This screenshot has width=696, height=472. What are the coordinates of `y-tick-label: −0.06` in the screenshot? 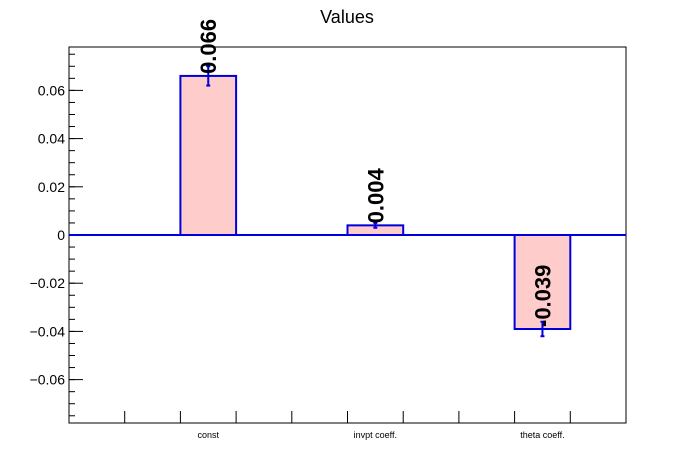 It's located at (48, 380).